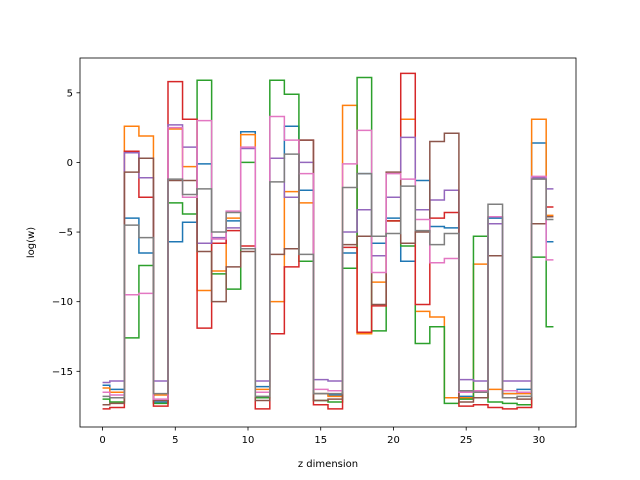  I want to click on y-axis-ticks: −15 −10 −5 0 5, so click(66, 233).